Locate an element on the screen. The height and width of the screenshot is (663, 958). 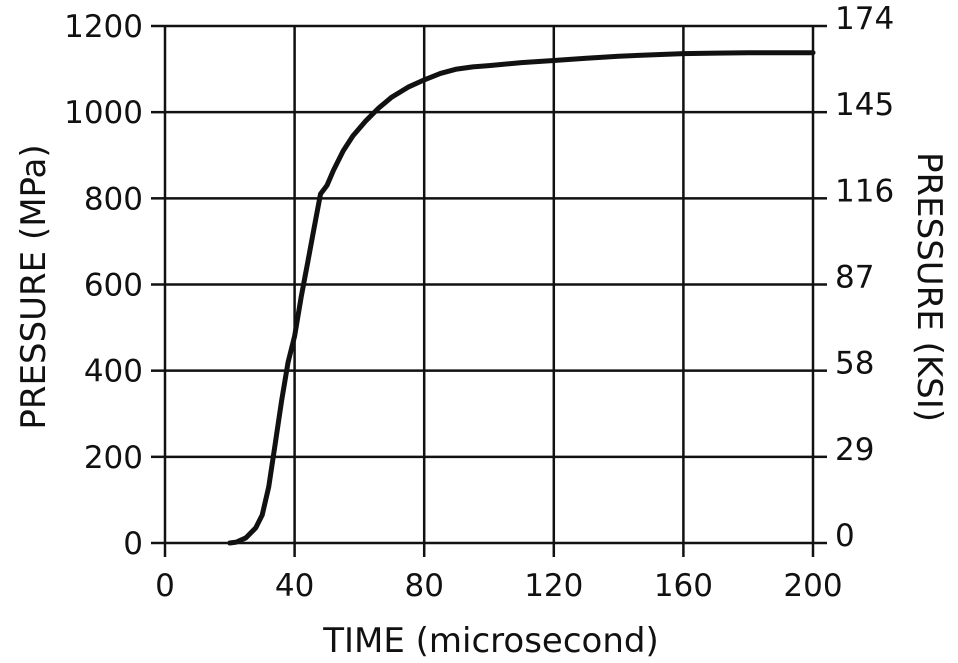
y2-tick-label: 174 is located at coordinates (864, 19).